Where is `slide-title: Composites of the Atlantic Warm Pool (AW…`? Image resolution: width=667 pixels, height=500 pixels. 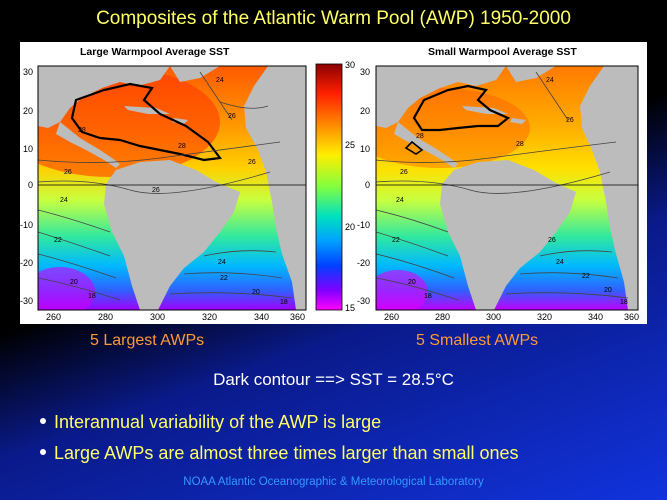 slide-title: Composites of the Atlantic Warm Pool (AW… is located at coordinates (333, 18).